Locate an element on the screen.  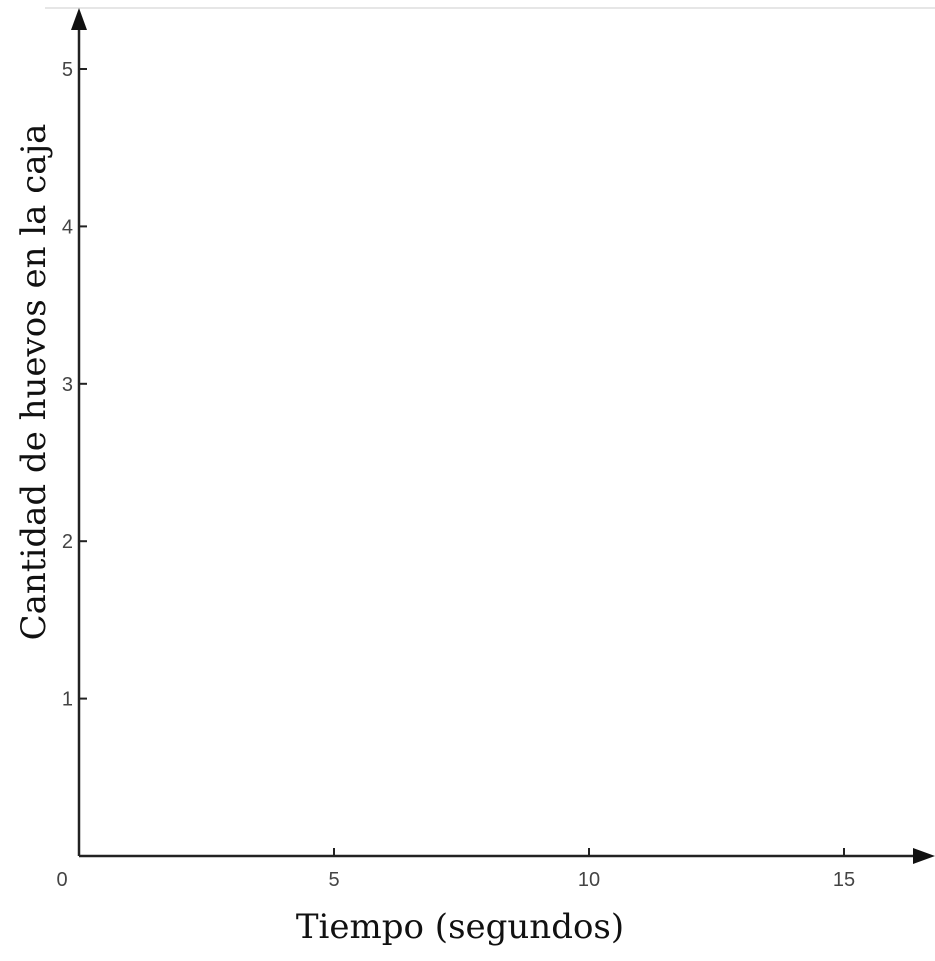
x-axis-title: Tiempo (segundos) is located at coordinates (460, 927).